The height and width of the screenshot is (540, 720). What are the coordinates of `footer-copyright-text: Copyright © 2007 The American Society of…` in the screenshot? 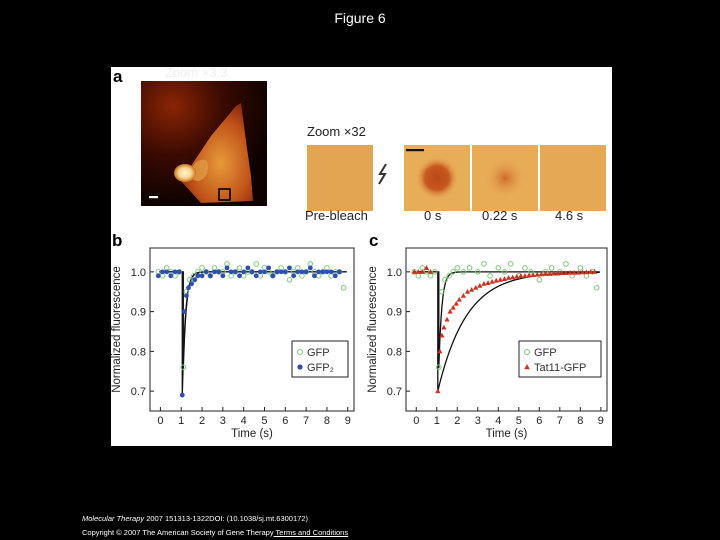 It's located at (178, 532).